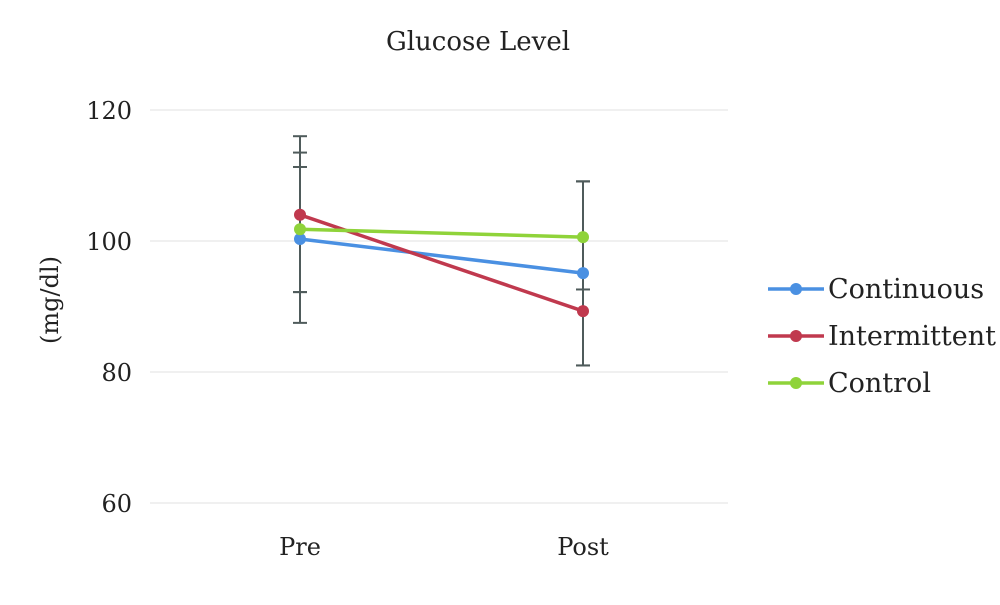 This screenshot has height=605, width=1000. I want to click on data-points, so click(441, 263).